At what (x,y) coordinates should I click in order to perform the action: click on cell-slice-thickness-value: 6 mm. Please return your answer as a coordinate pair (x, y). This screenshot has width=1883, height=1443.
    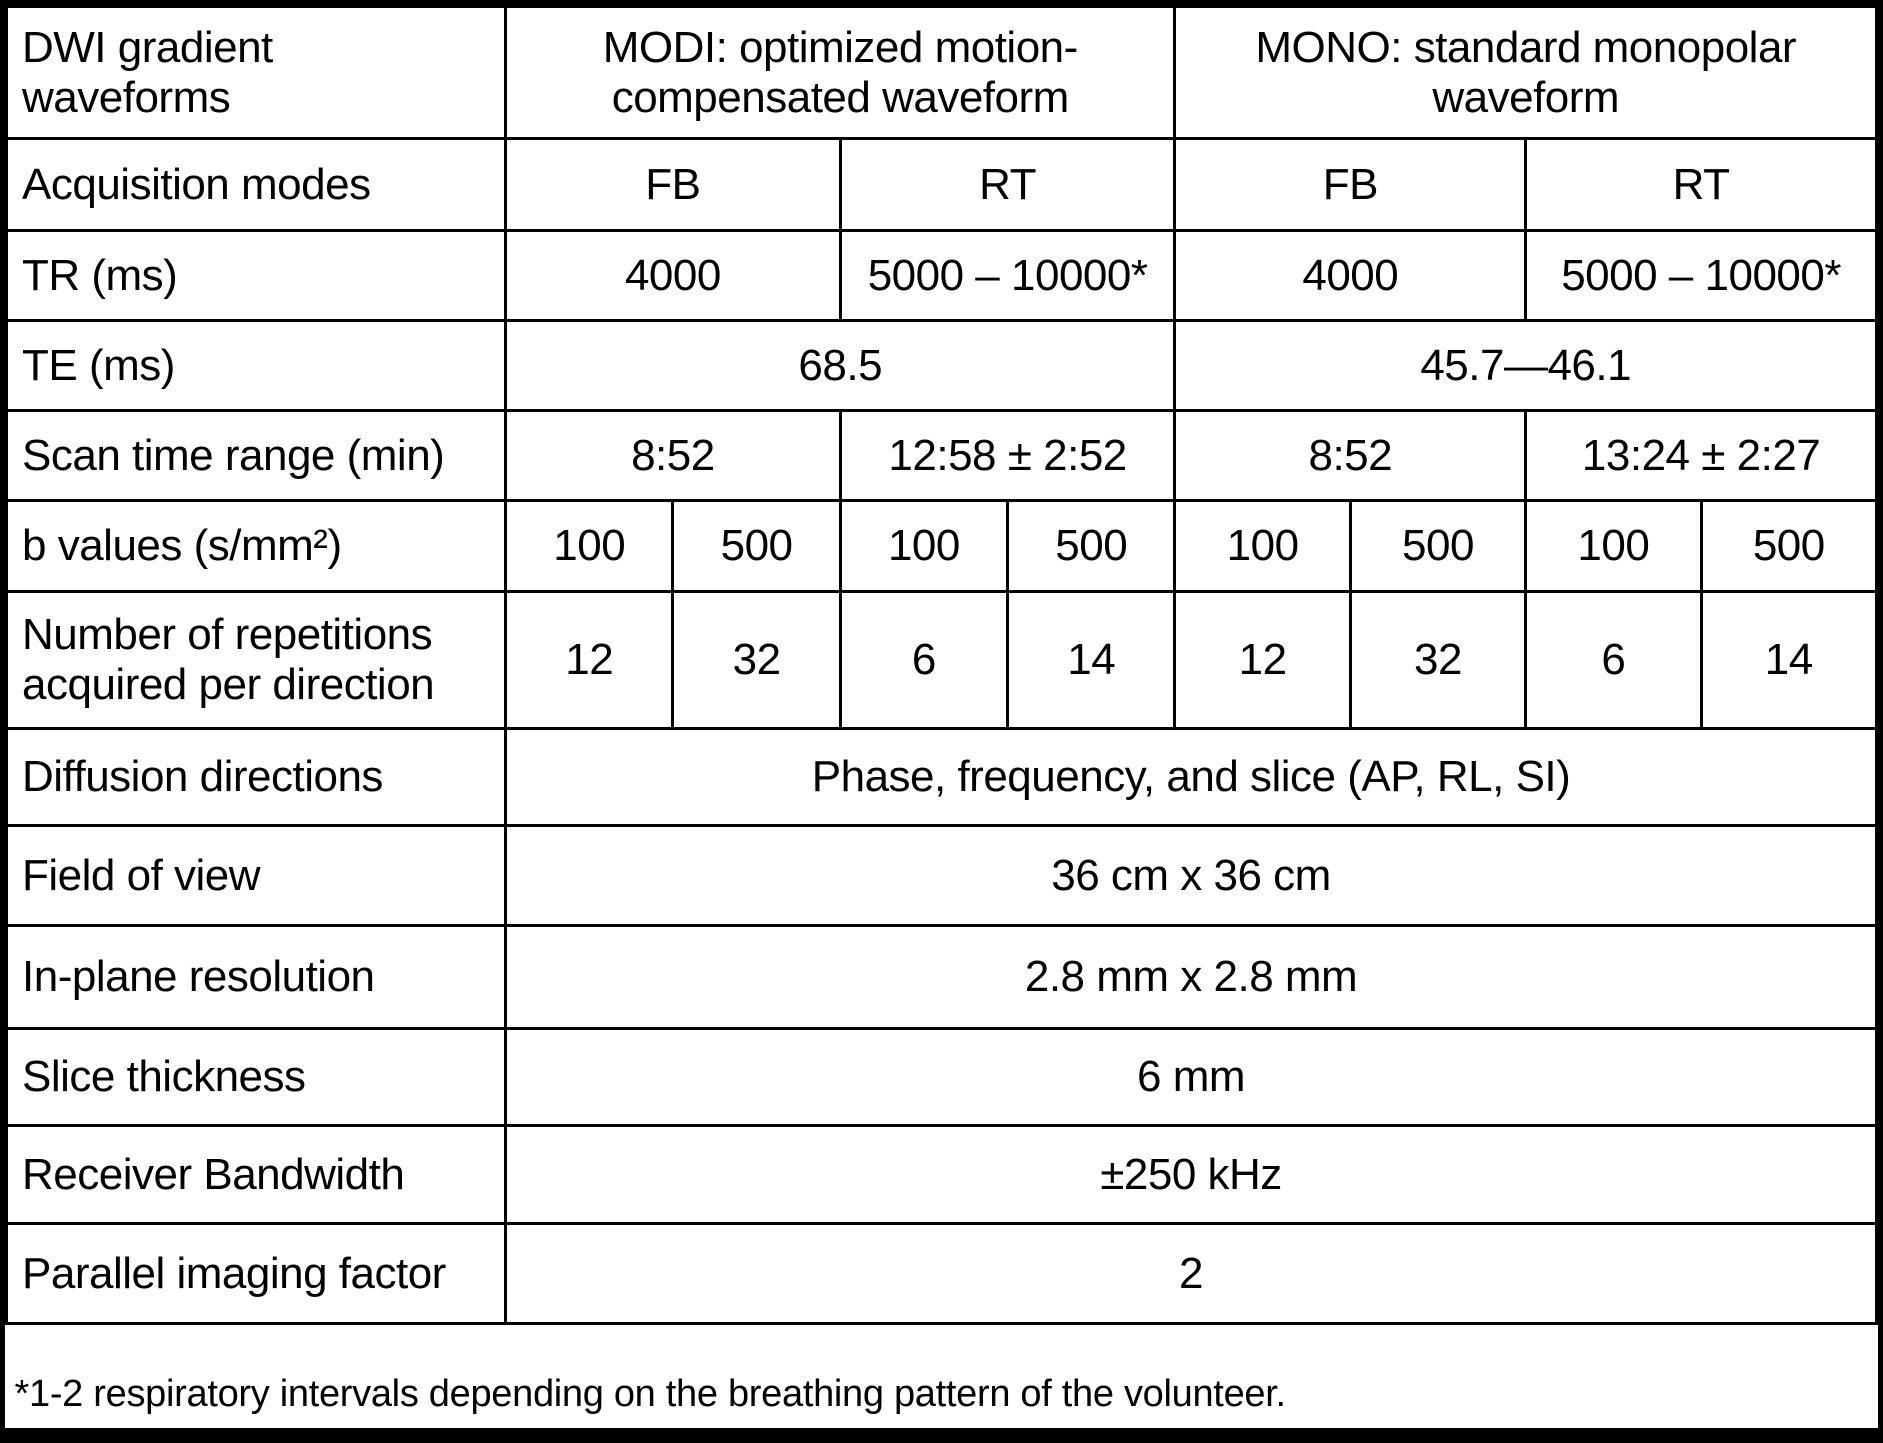
    Looking at the image, I should click on (1191, 1077).